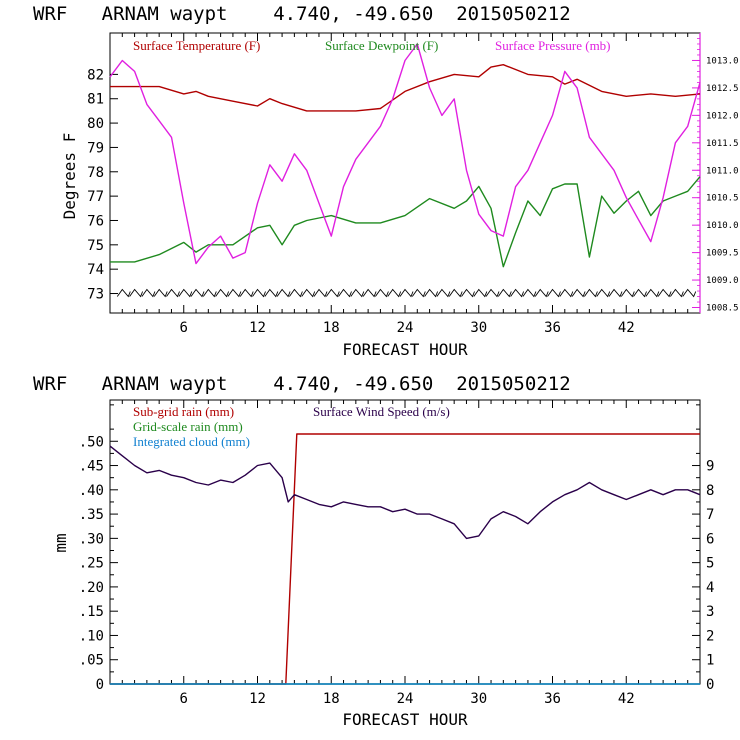 The image size is (740, 740). I want to click on y2-tick-label: 4, so click(710, 588).